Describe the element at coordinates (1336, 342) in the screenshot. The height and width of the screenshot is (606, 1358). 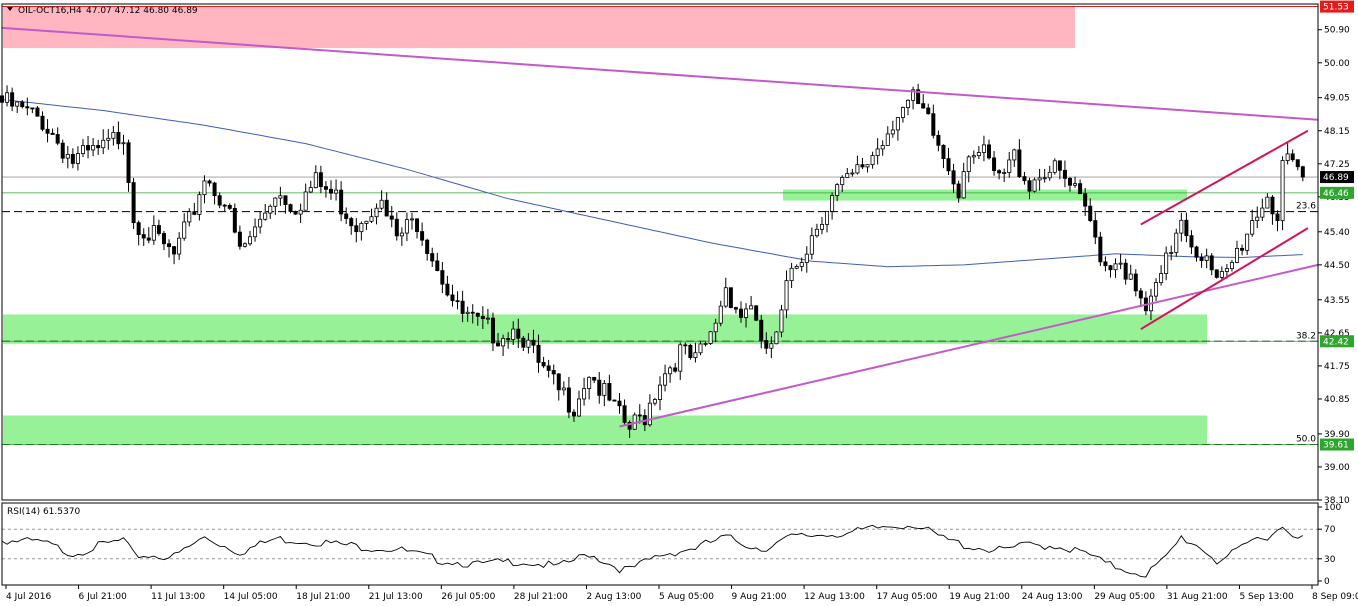
I see `price-tag-text: 42.42` at that location.